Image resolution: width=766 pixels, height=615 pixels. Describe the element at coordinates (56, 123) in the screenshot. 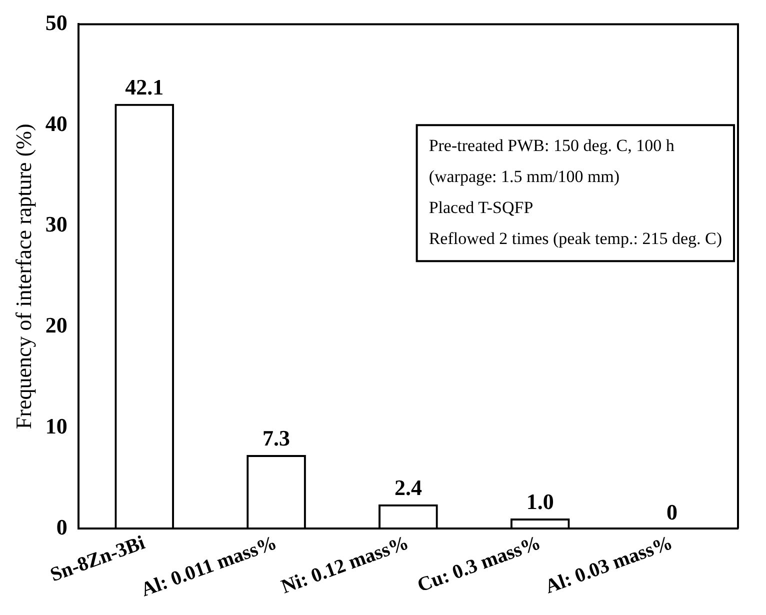

I see `y-tick-label: 40` at that location.